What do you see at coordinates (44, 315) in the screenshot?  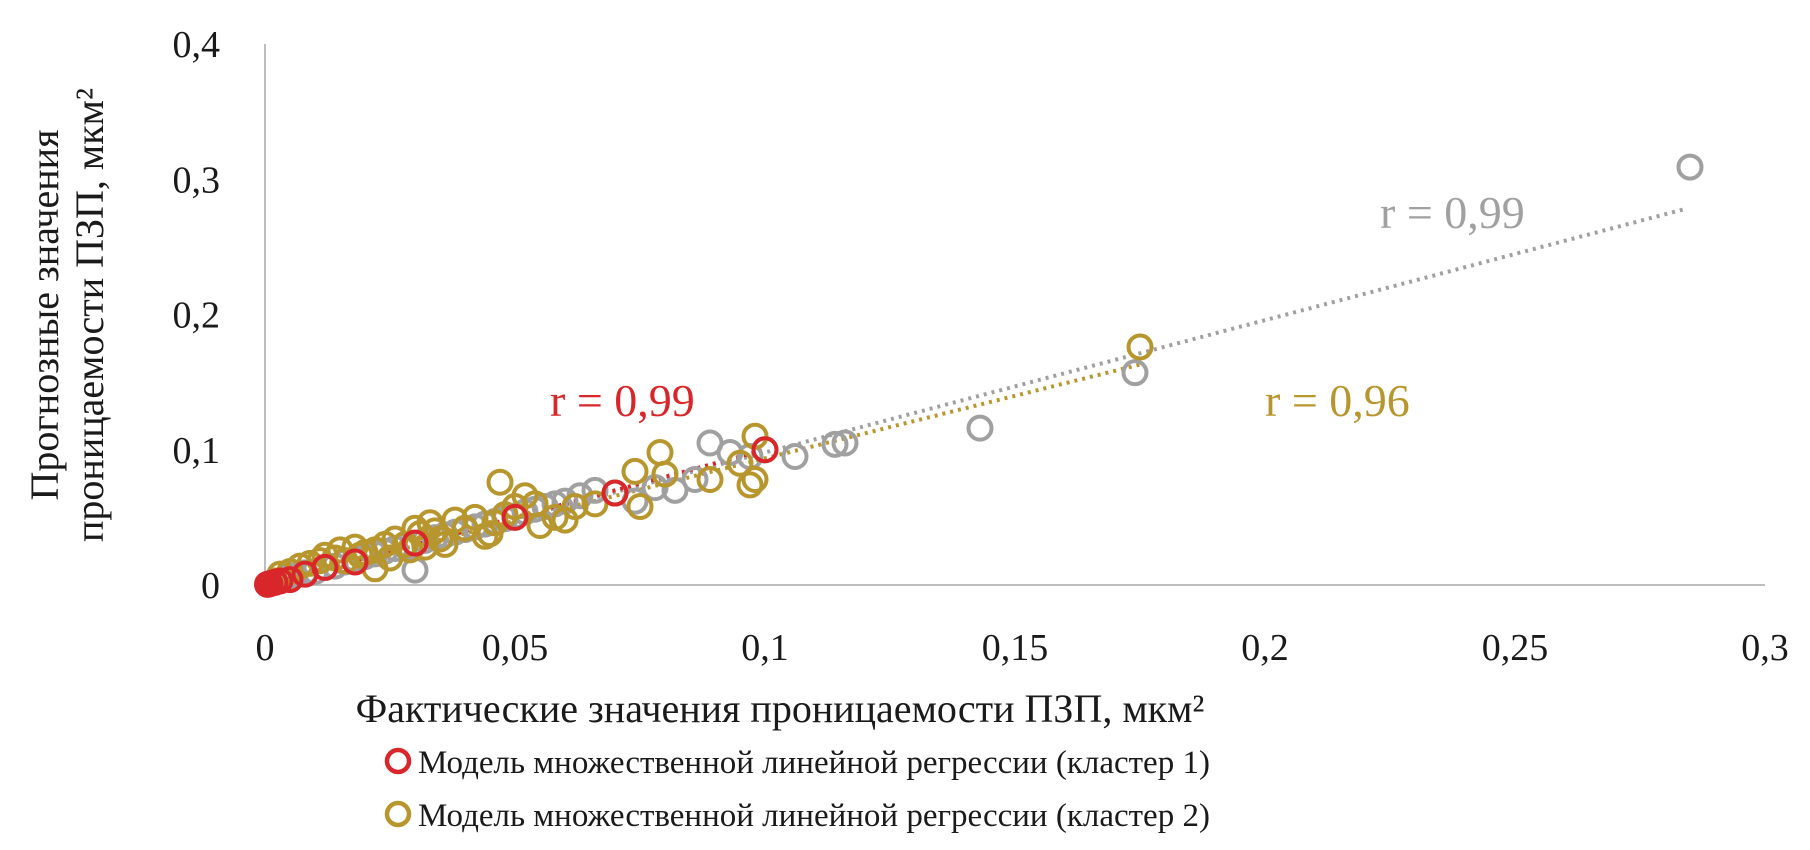 I see `y-axis-title-line1: Прогнозные значения` at bounding box center [44, 315].